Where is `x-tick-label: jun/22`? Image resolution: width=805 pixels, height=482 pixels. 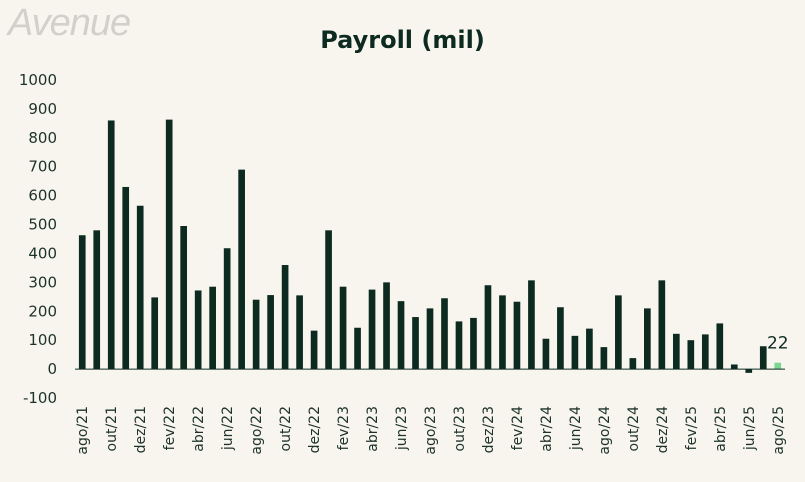
x-tick-label: jun/22 is located at coordinates (228, 428).